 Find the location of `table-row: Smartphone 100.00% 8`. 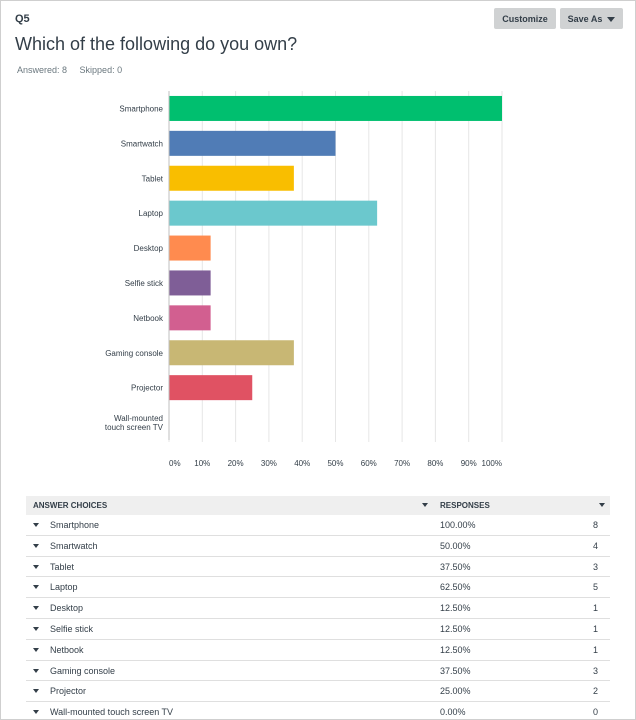

table-row: Smartphone 100.00% 8 is located at coordinates (318, 525).